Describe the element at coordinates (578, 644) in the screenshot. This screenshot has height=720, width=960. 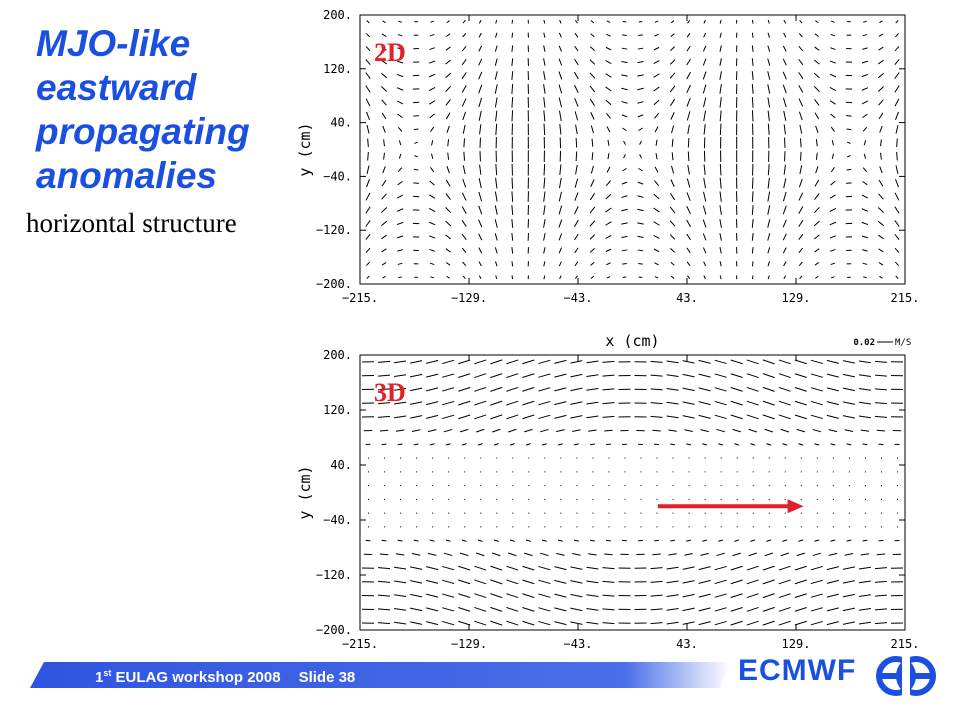
I see `x-tick-label: −43.` at that location.